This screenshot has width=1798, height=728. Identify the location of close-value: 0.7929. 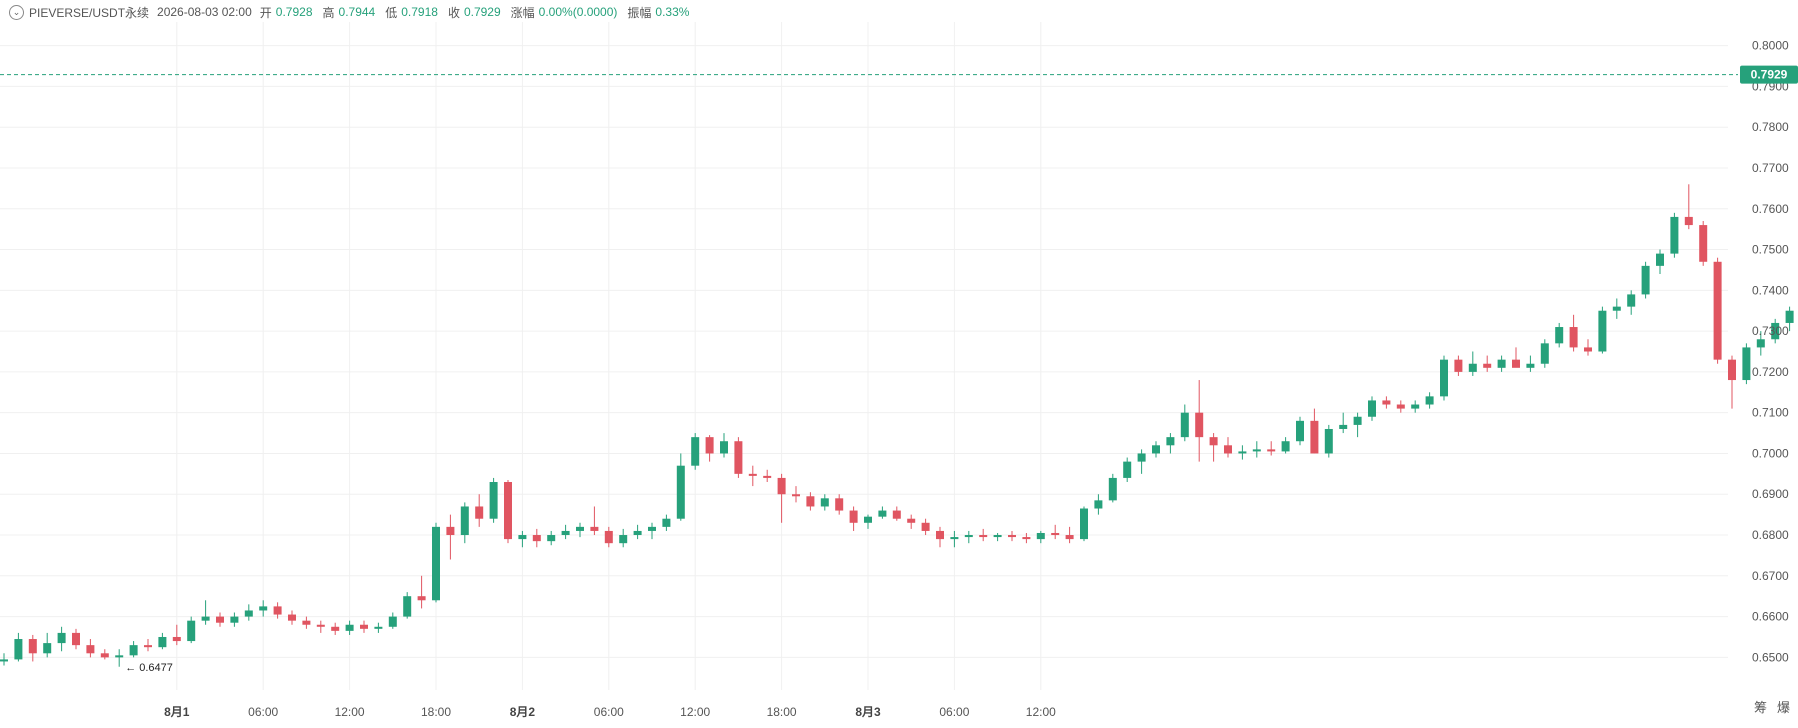
(482, 12).